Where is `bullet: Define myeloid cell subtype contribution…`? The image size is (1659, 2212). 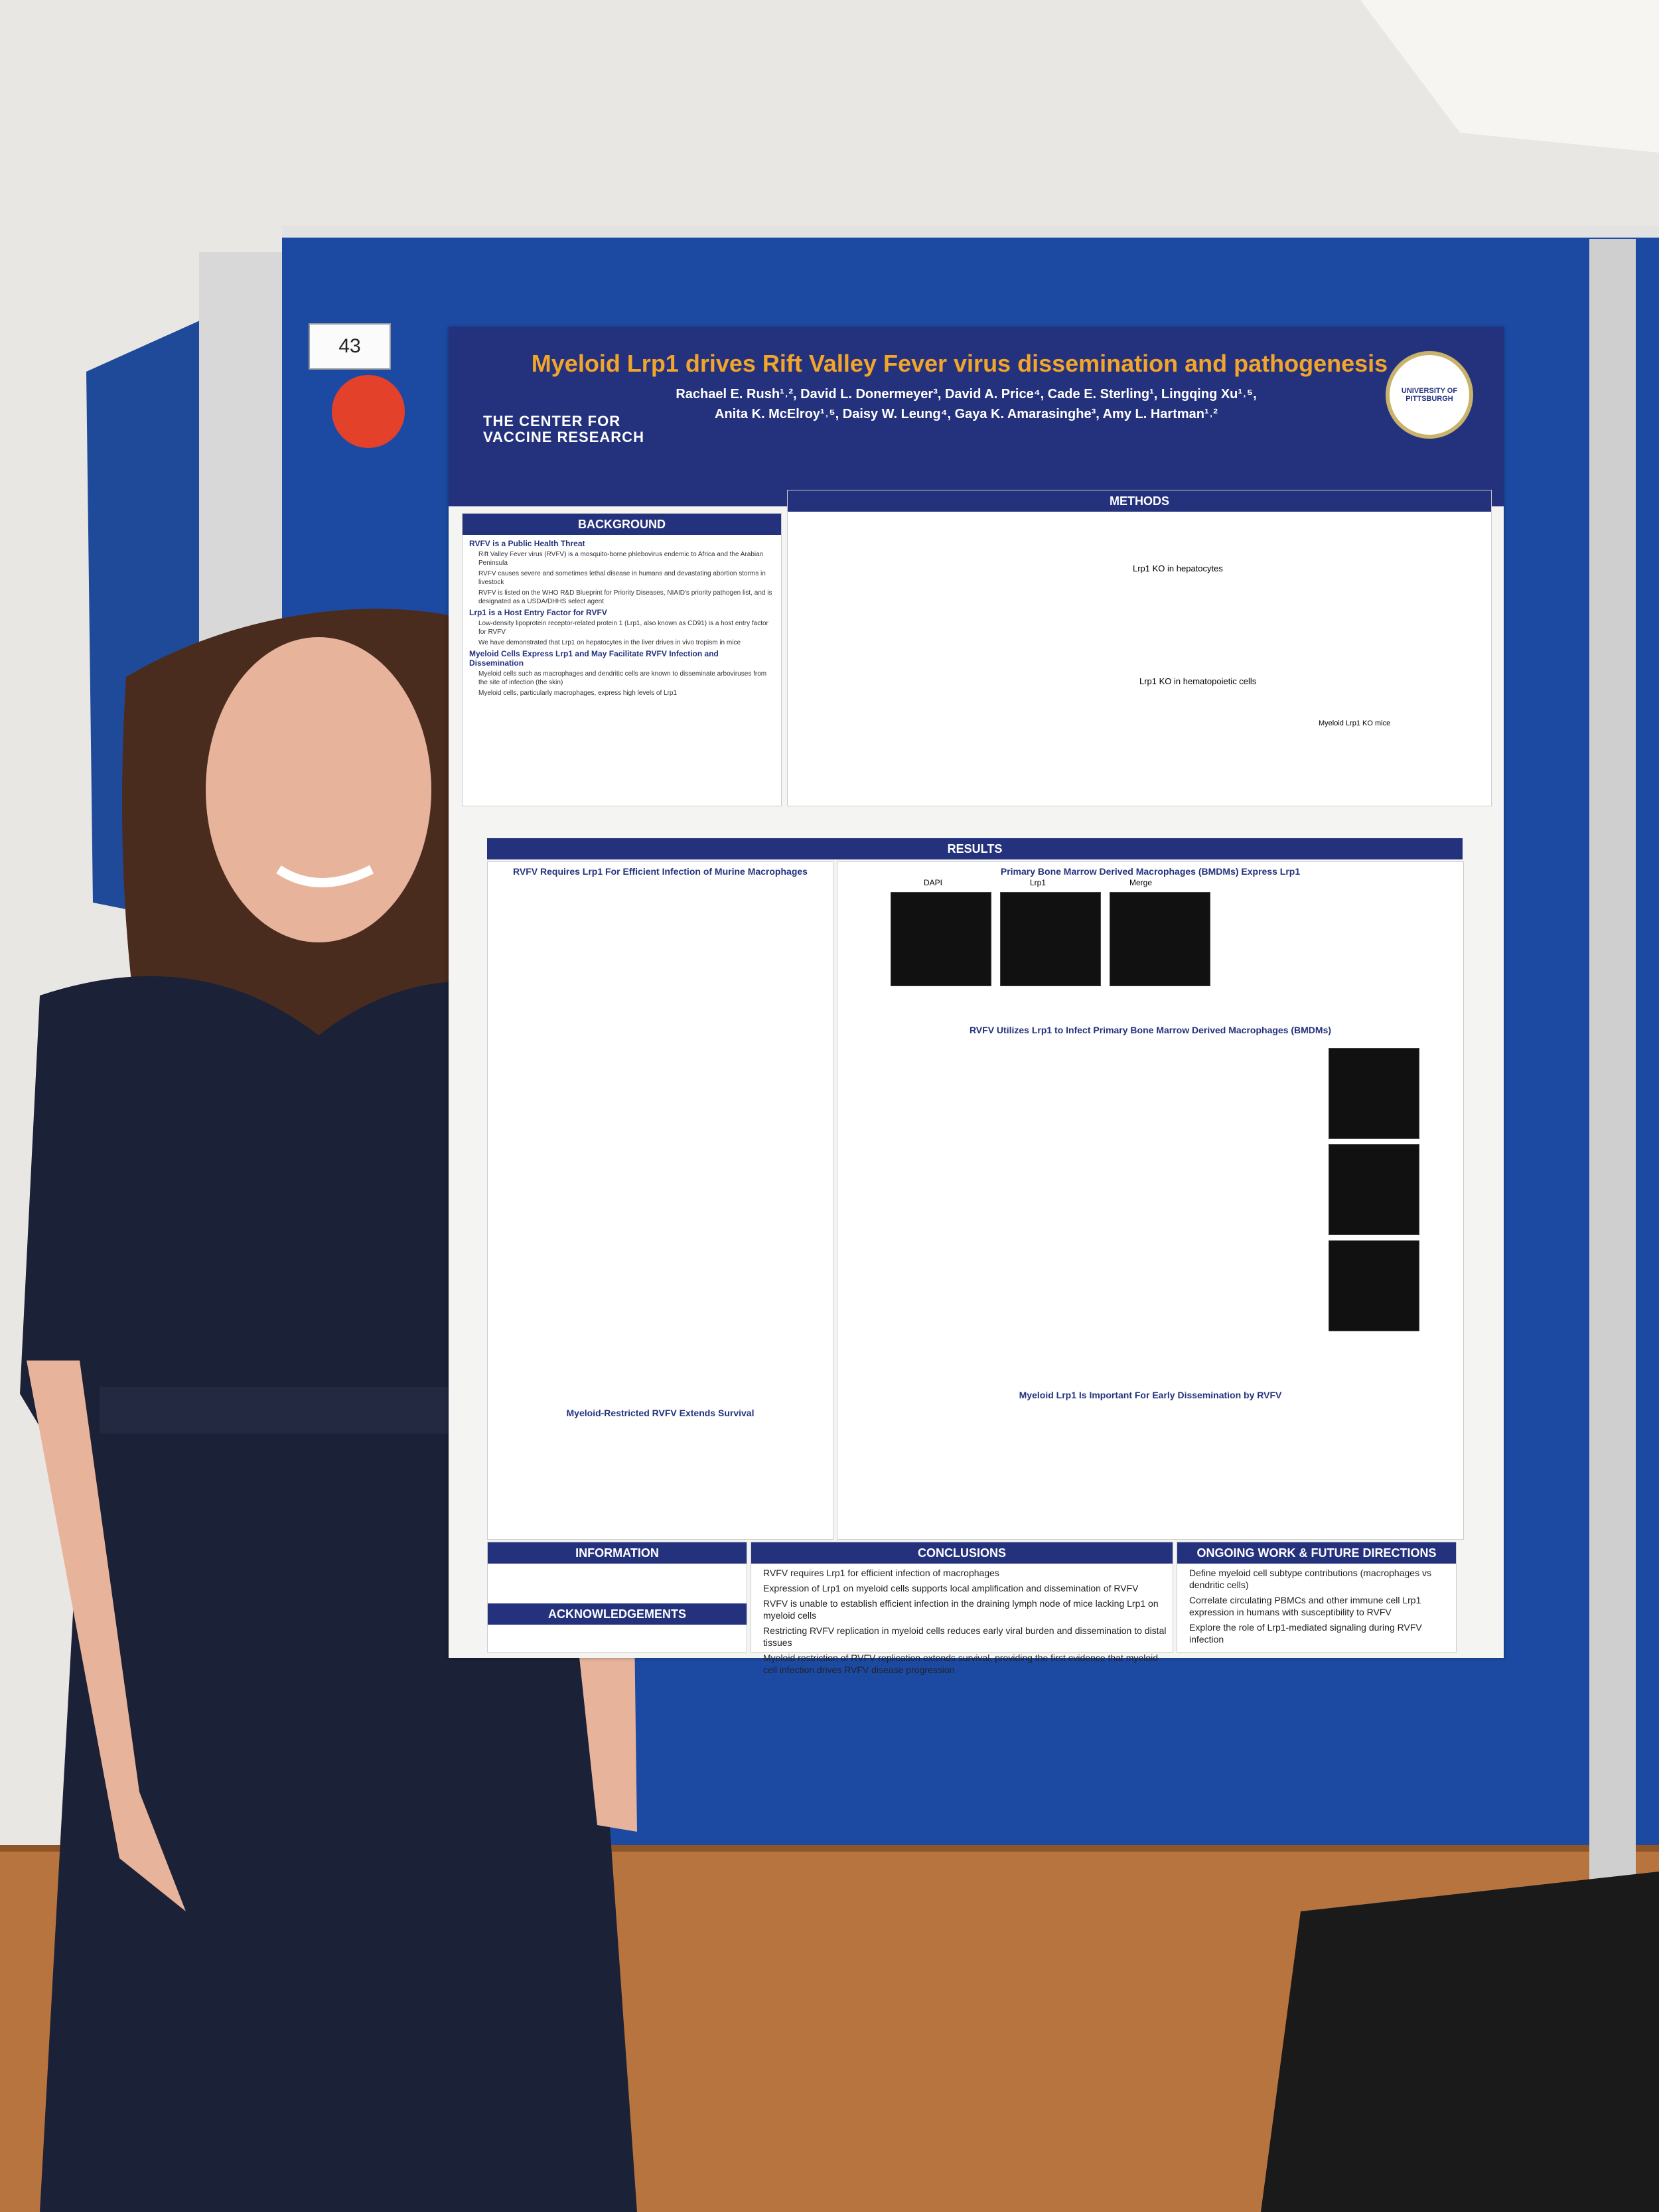
bullet: Define myeloid cell subtype contribution… is located at coordinates (1310, 1579).